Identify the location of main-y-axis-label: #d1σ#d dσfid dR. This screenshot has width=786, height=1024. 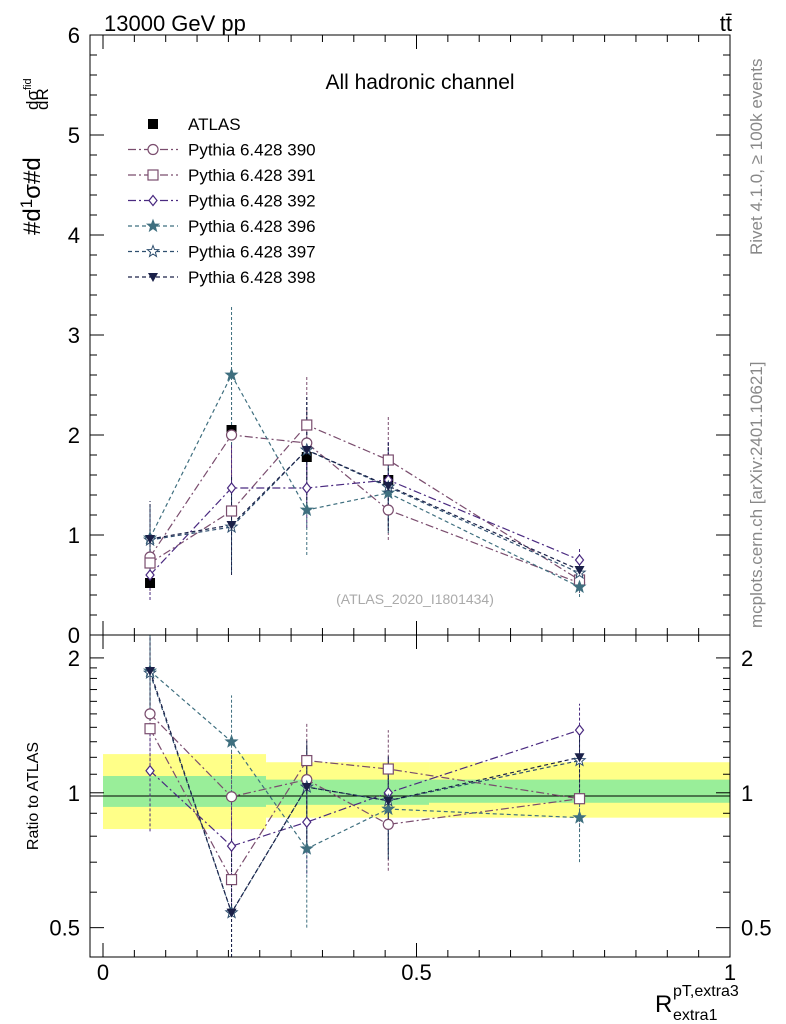
(34, 156).